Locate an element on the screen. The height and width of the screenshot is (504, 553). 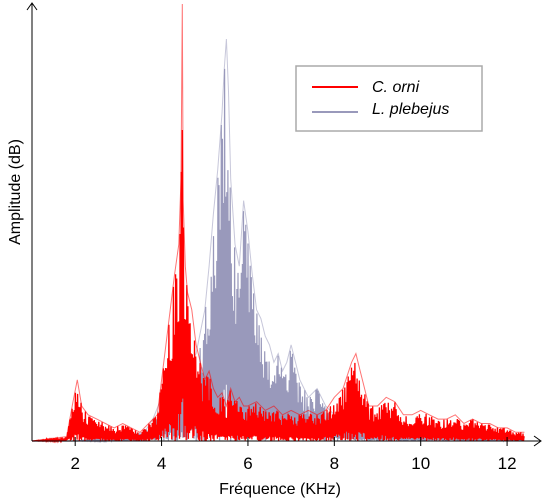
x-axis-arrow is located at coordinates (537, 441).